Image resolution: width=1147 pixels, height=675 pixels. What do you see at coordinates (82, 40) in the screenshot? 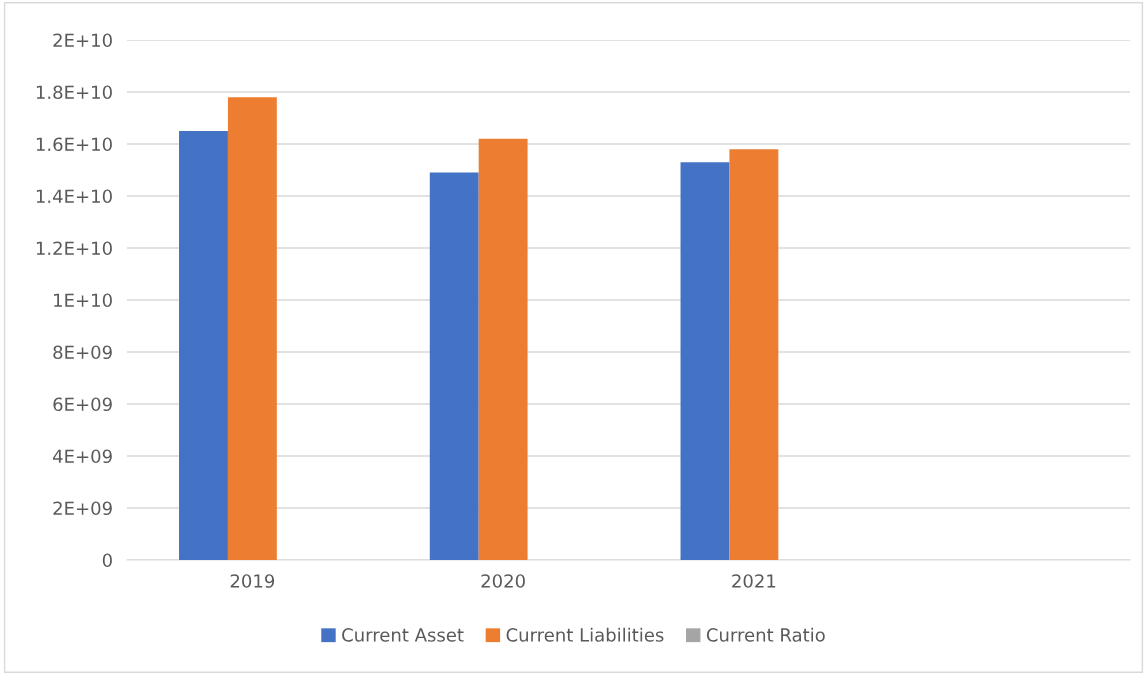
I see `y-tick-label: 2E+10` at bounding box center [82, 40].